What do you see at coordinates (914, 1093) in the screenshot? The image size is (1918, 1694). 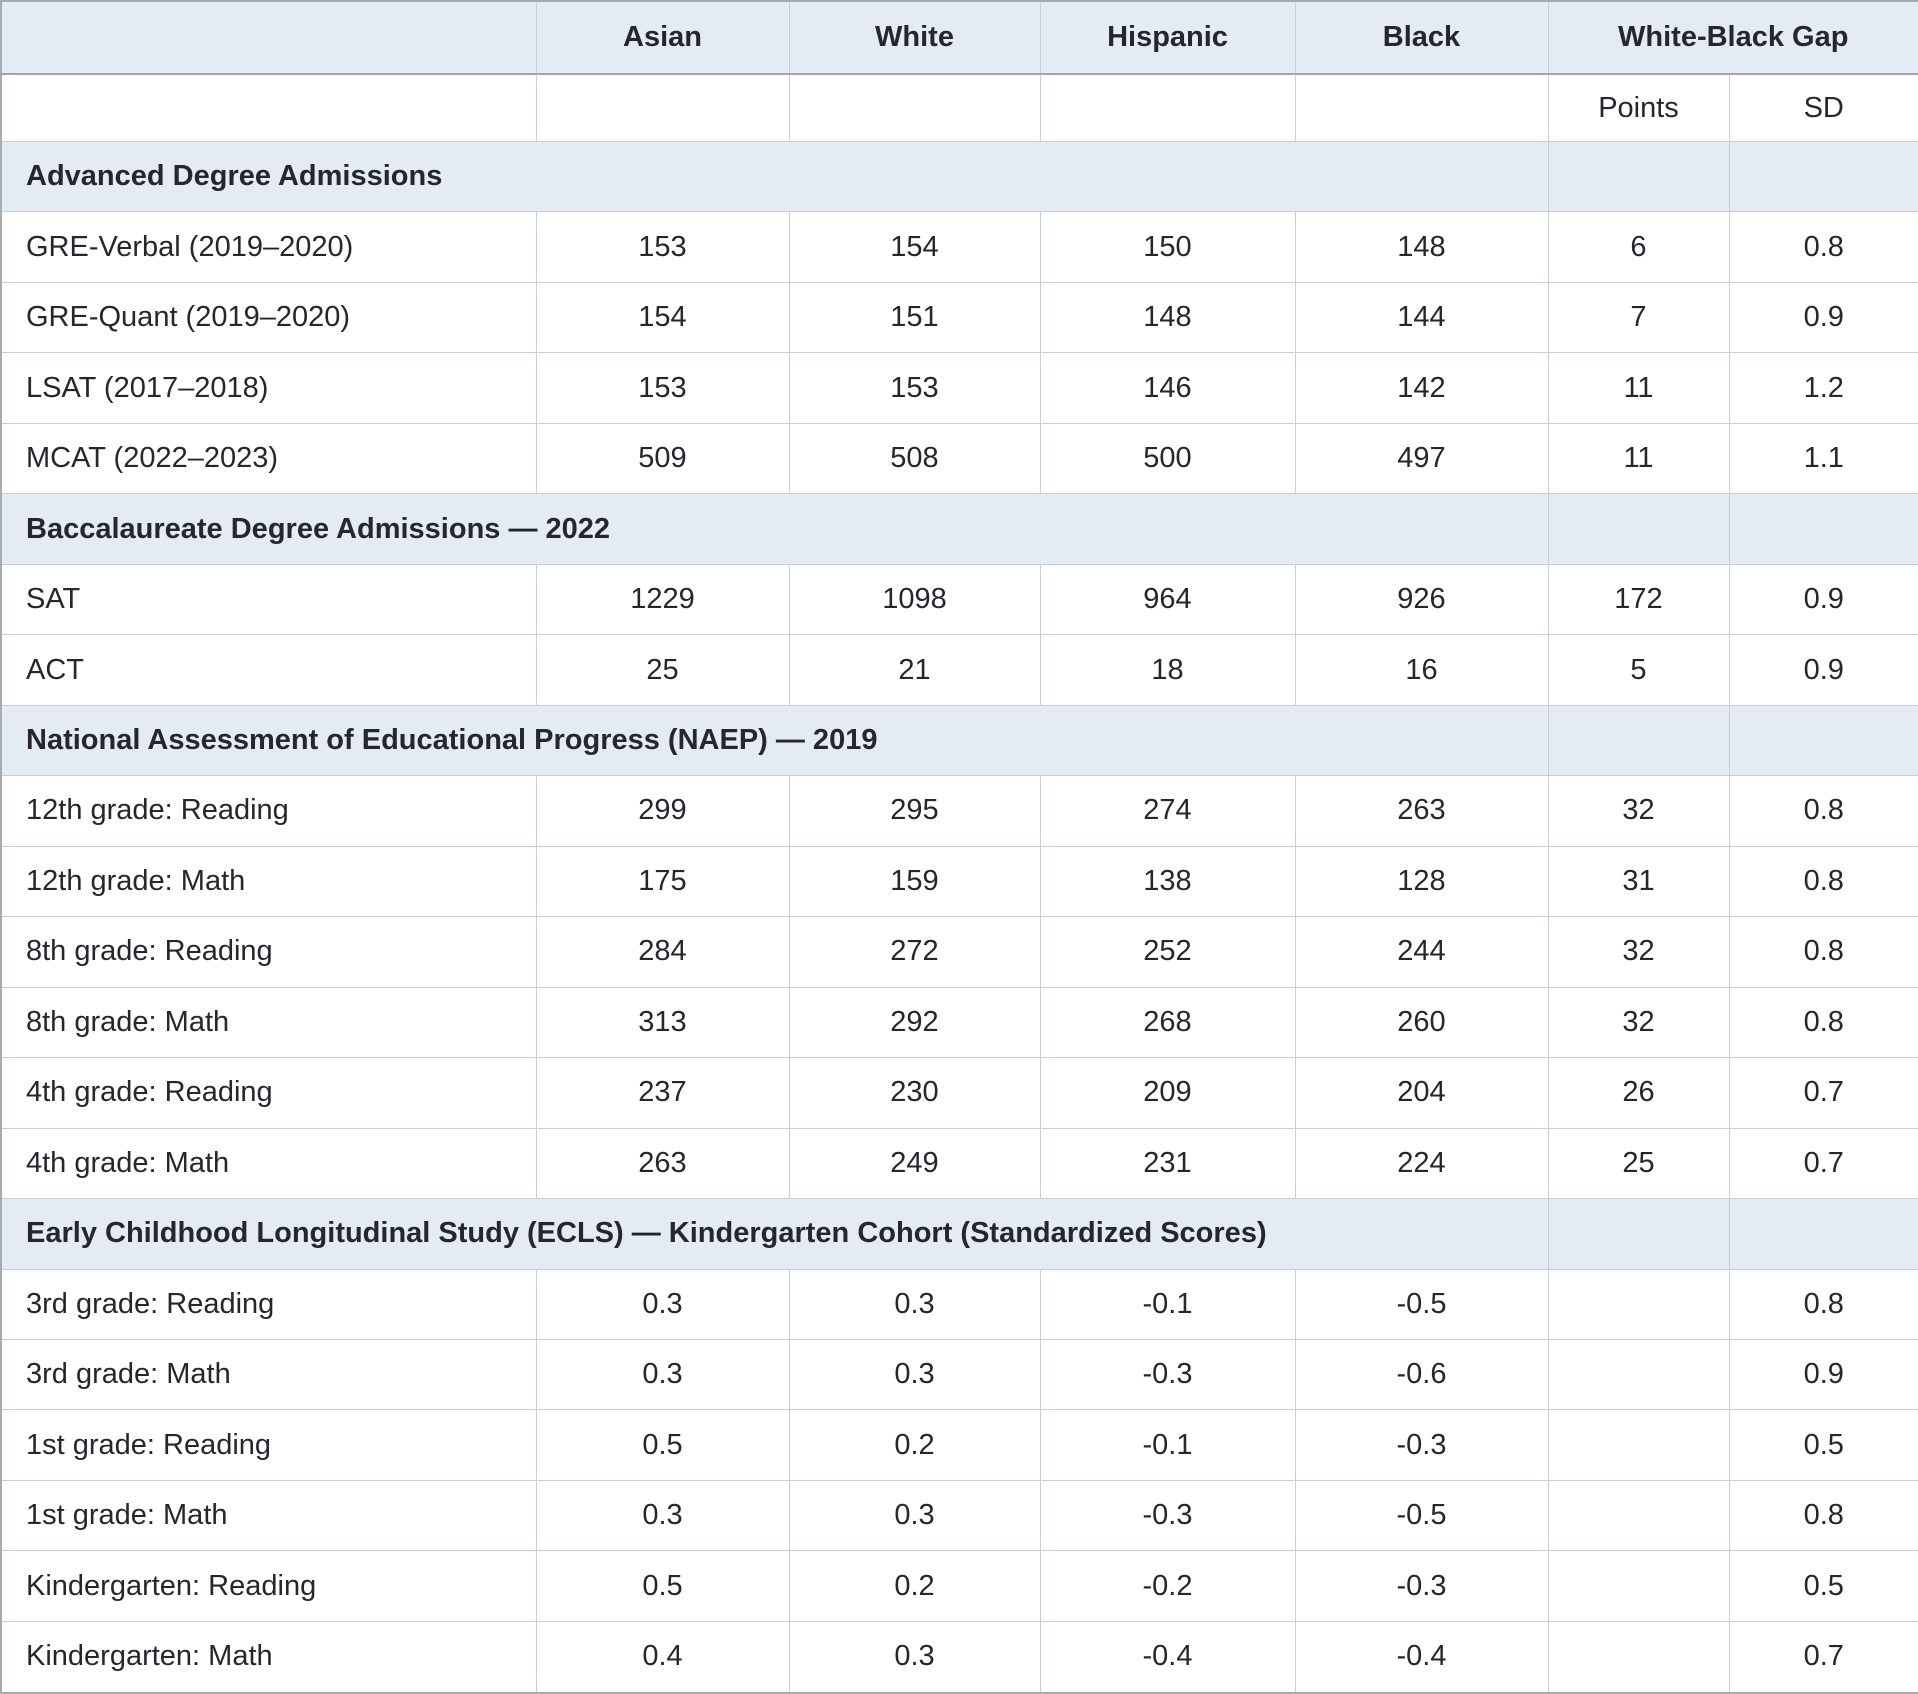 I see `value-cell: 230` at bounding box center [914, 1093].